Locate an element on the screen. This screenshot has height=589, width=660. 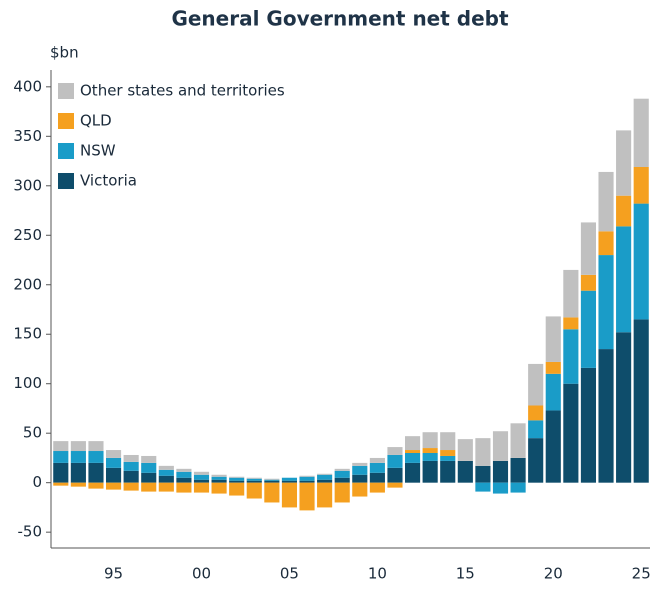
x-tick-label: 00 is located at coordinates (201, 574).